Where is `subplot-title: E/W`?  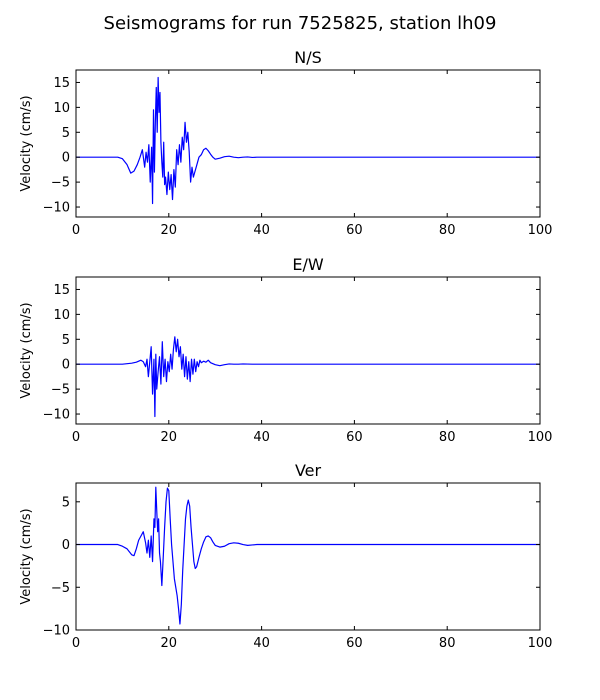 subplot-title: E/W is located at coordinates (308, 264).